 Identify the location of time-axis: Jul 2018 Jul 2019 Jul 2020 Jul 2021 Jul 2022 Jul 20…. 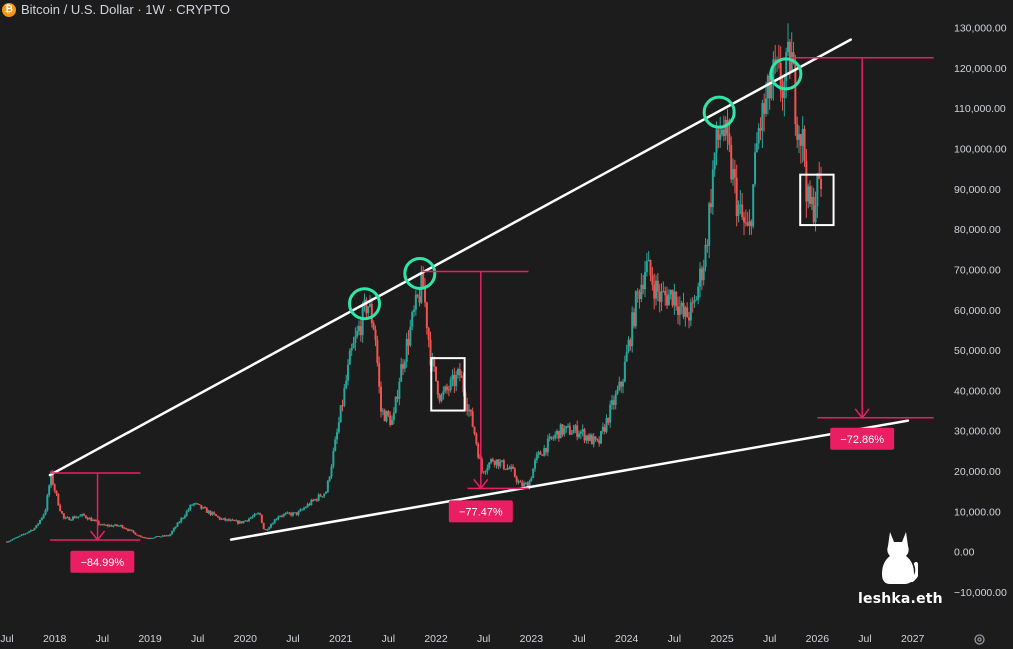
(462, 639).